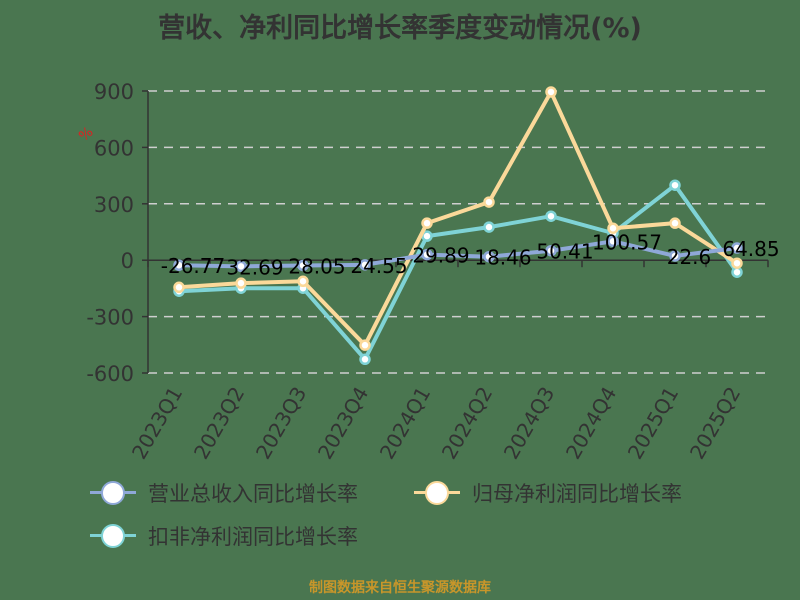  I want to click on y-tick-label: 300, so click(114, 205).